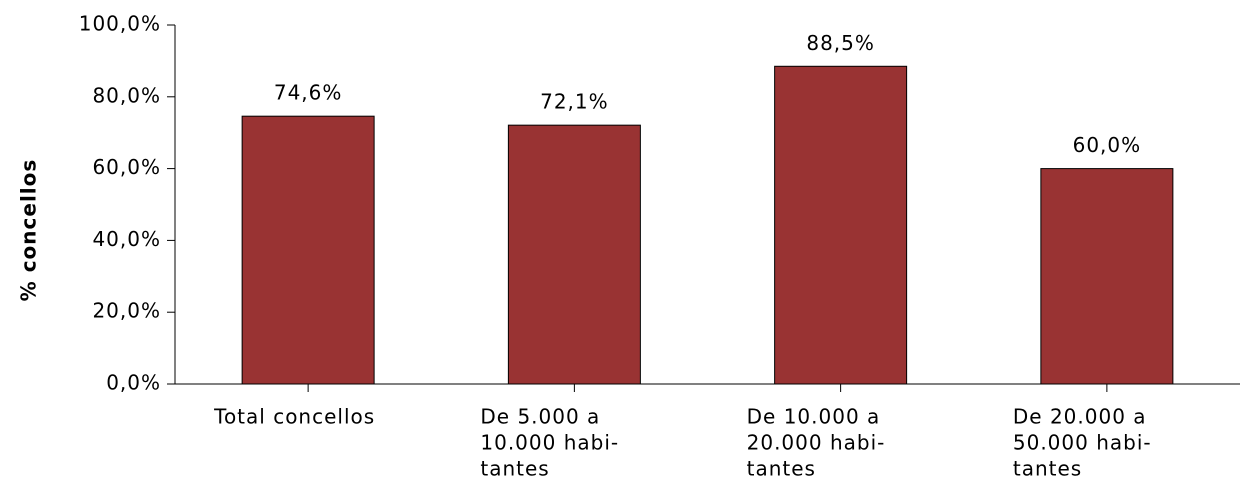 This screenshot has width=1240, height=485. I want to click on x-tick-label: De 20.000 a, so click(1080, 417).